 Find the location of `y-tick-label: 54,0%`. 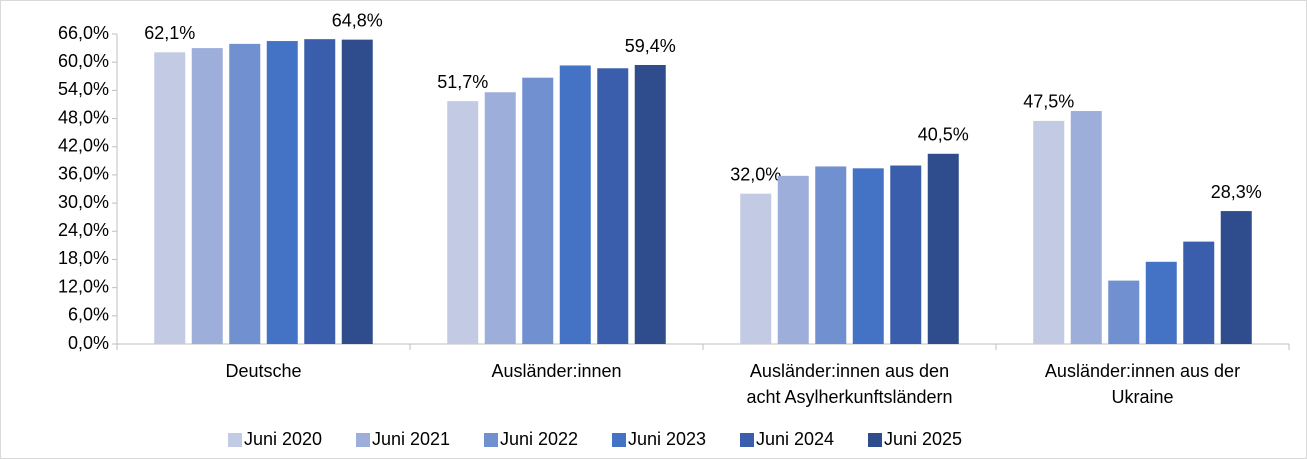

y-tick-label: 54,0% is located at coordinates (83, 89).